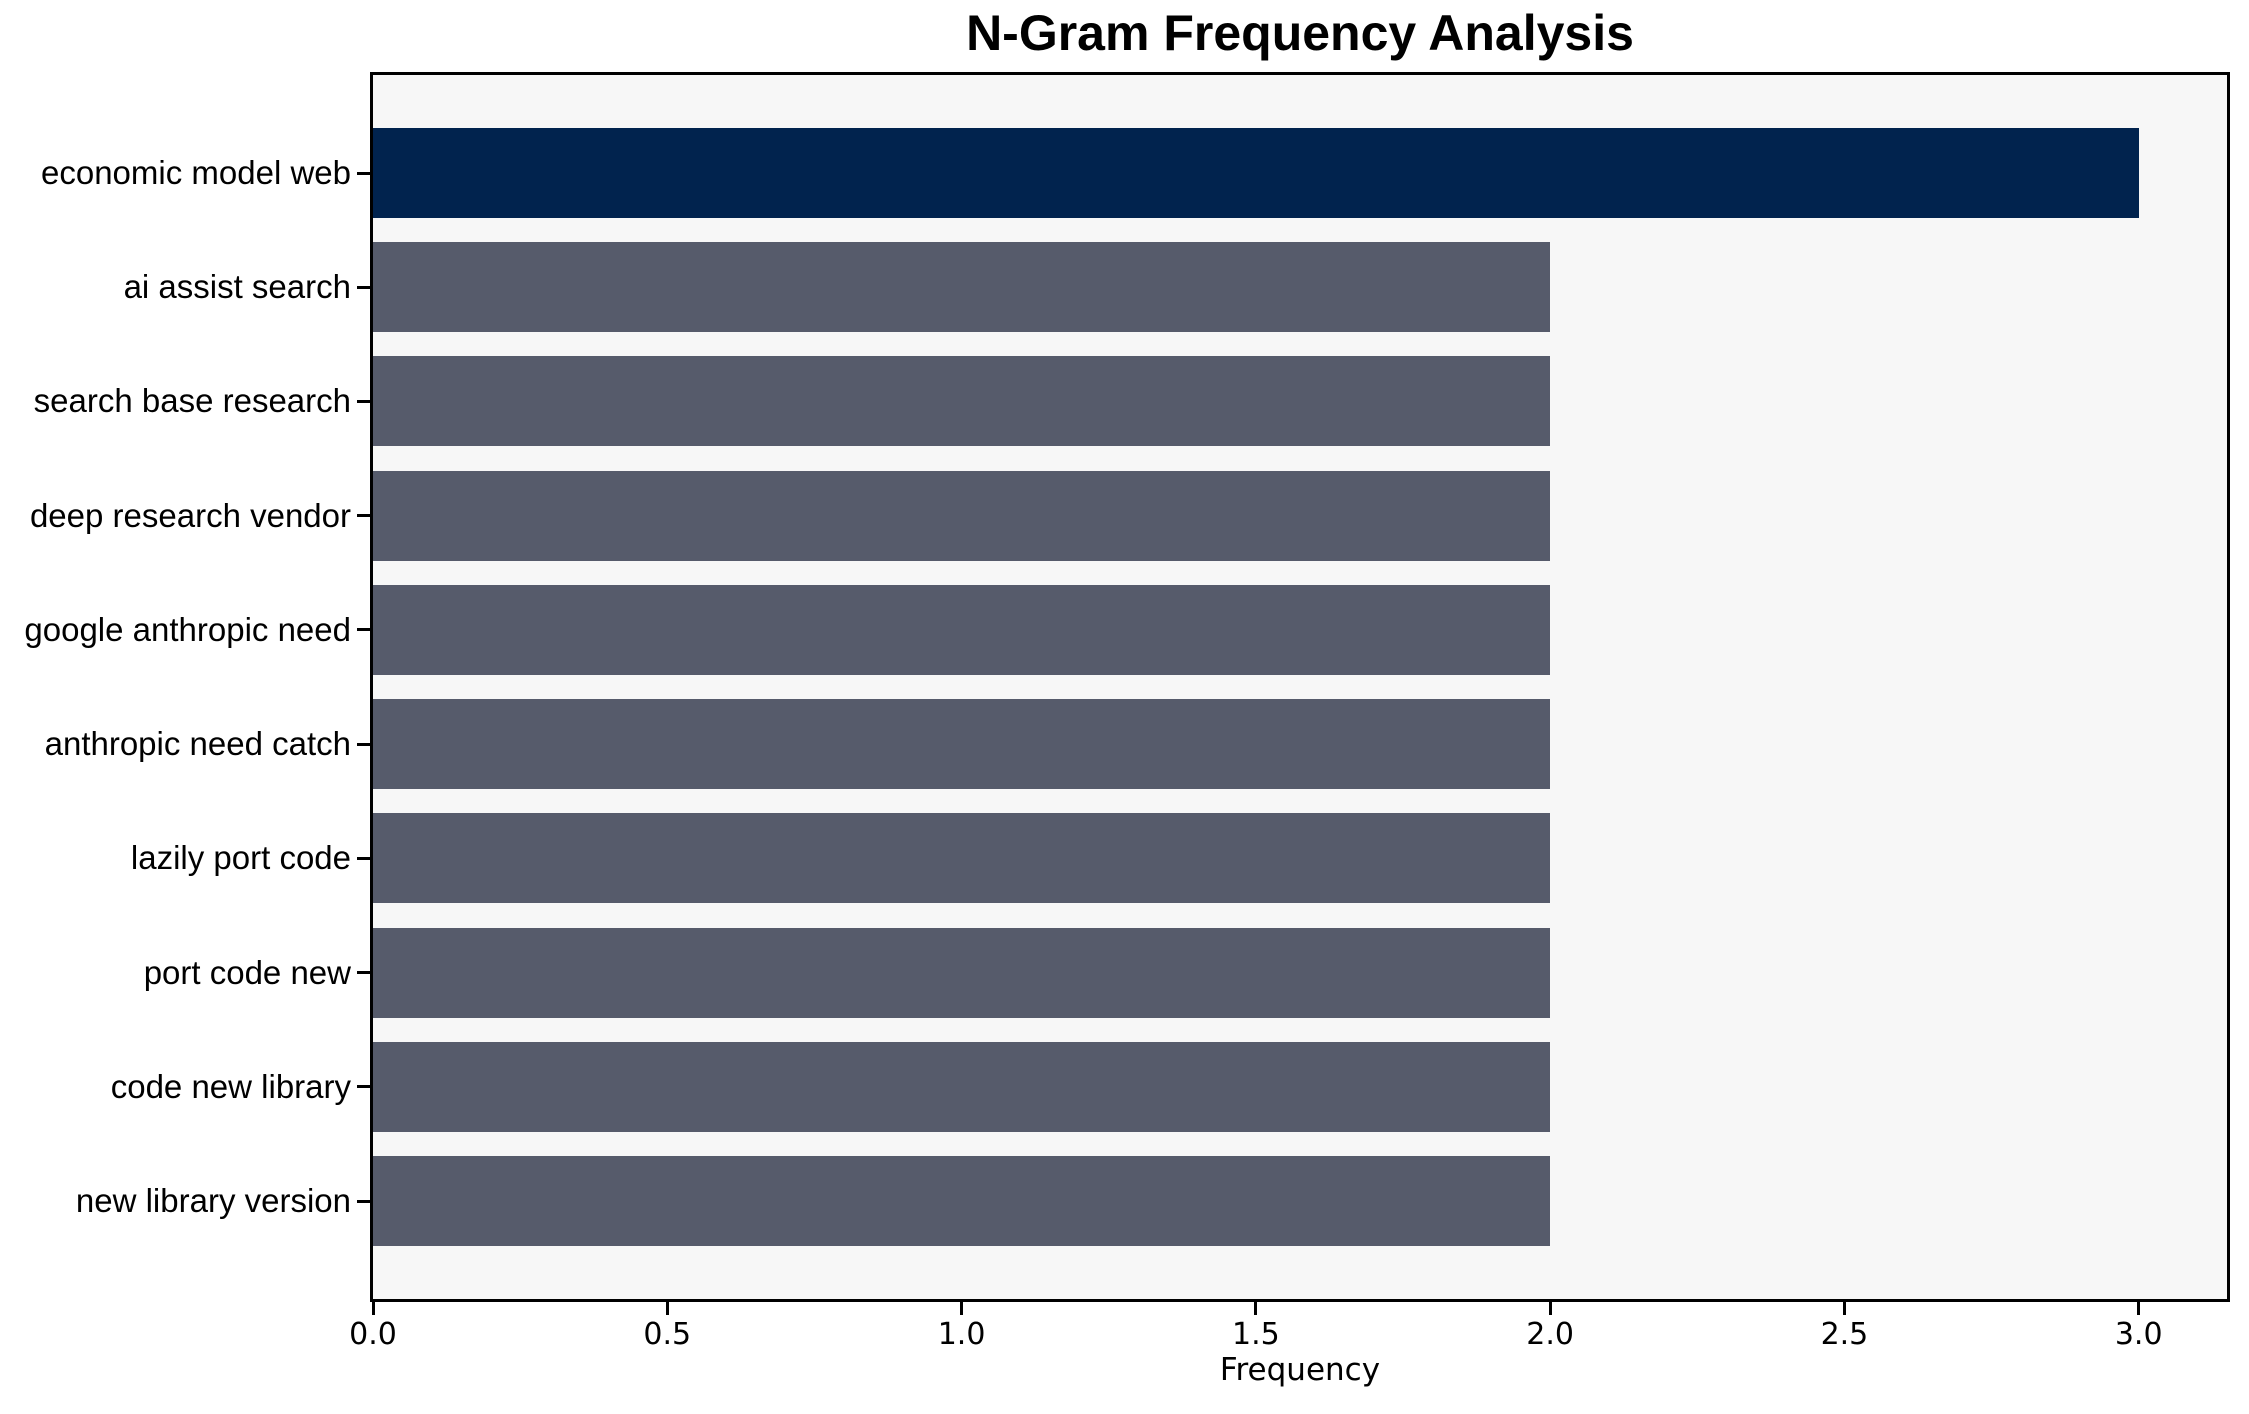 The width and height of the screenshot is (2249, 1414). I want to click on x-tick-label: 1.0, so click(961, 1334).